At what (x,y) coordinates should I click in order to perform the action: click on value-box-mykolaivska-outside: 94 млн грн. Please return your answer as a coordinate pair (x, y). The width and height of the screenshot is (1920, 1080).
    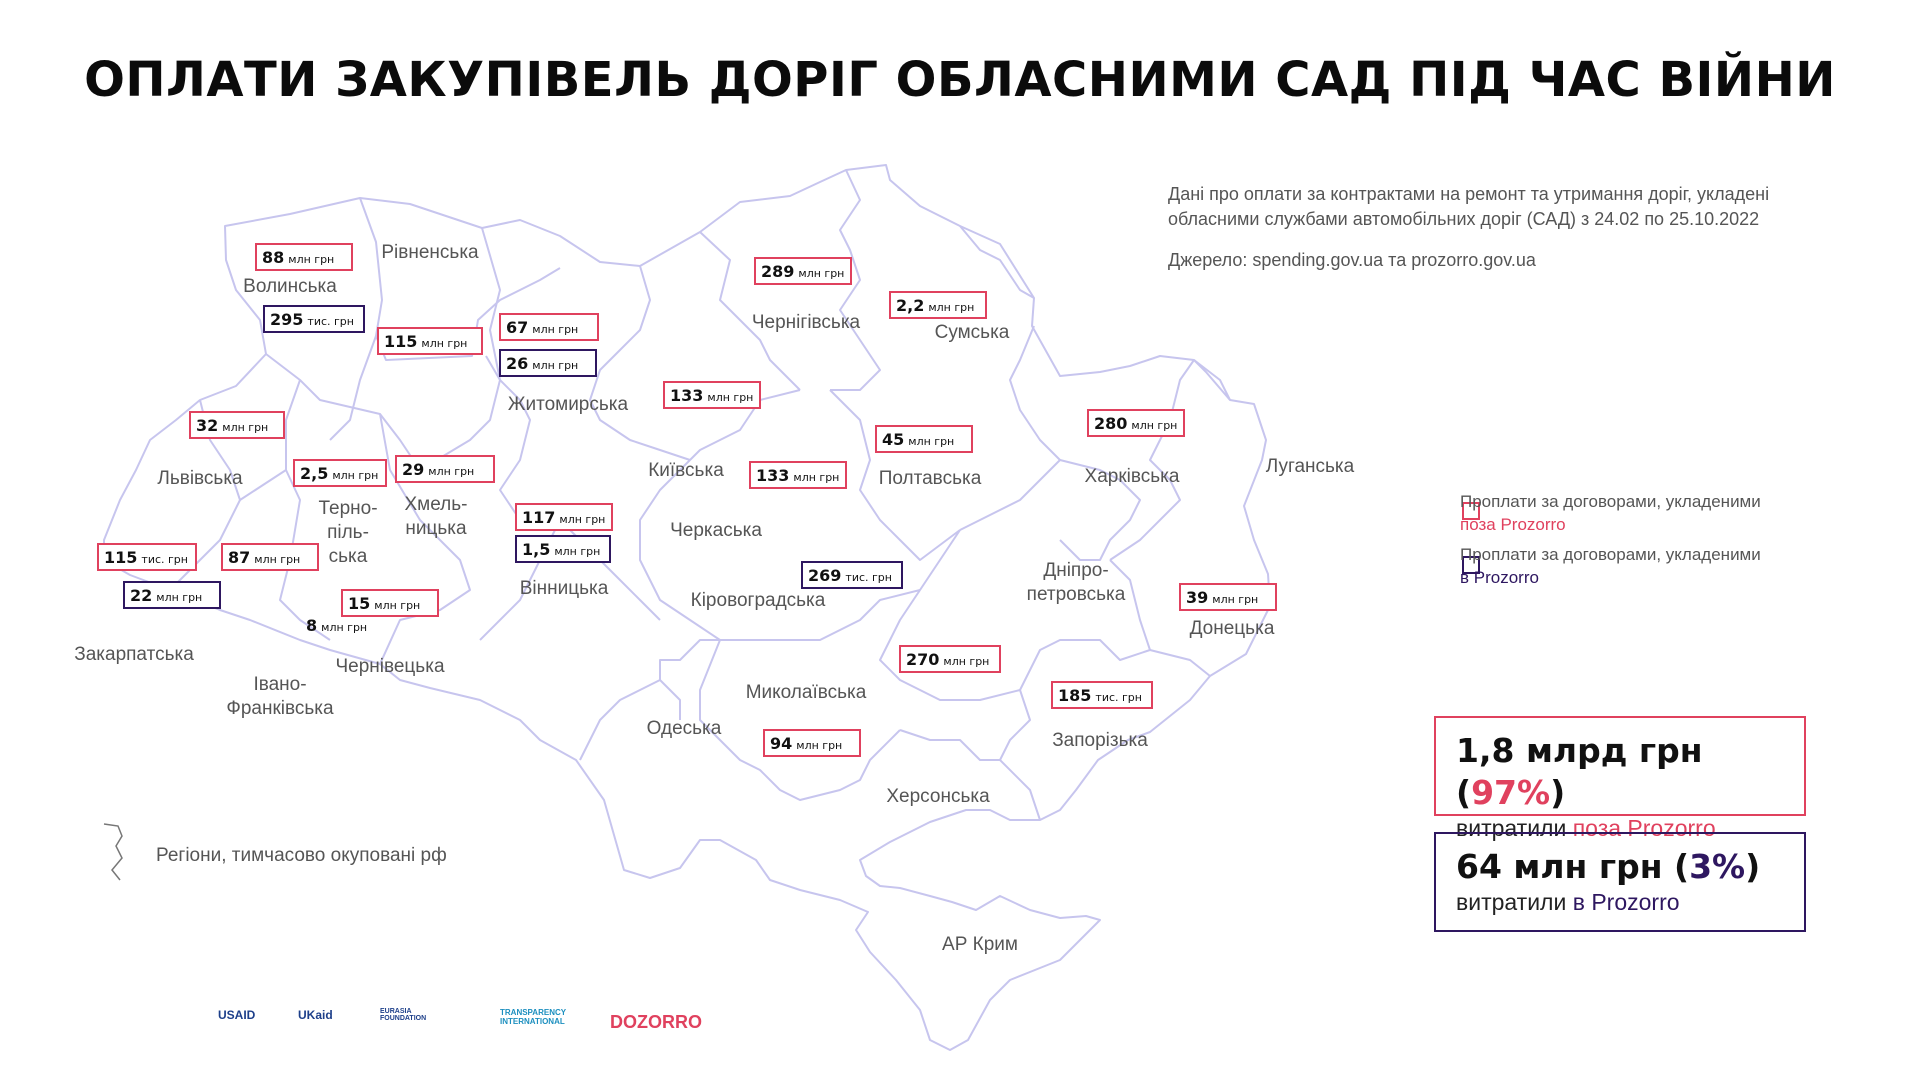
    Looking at the image, I should click on (812, 743).